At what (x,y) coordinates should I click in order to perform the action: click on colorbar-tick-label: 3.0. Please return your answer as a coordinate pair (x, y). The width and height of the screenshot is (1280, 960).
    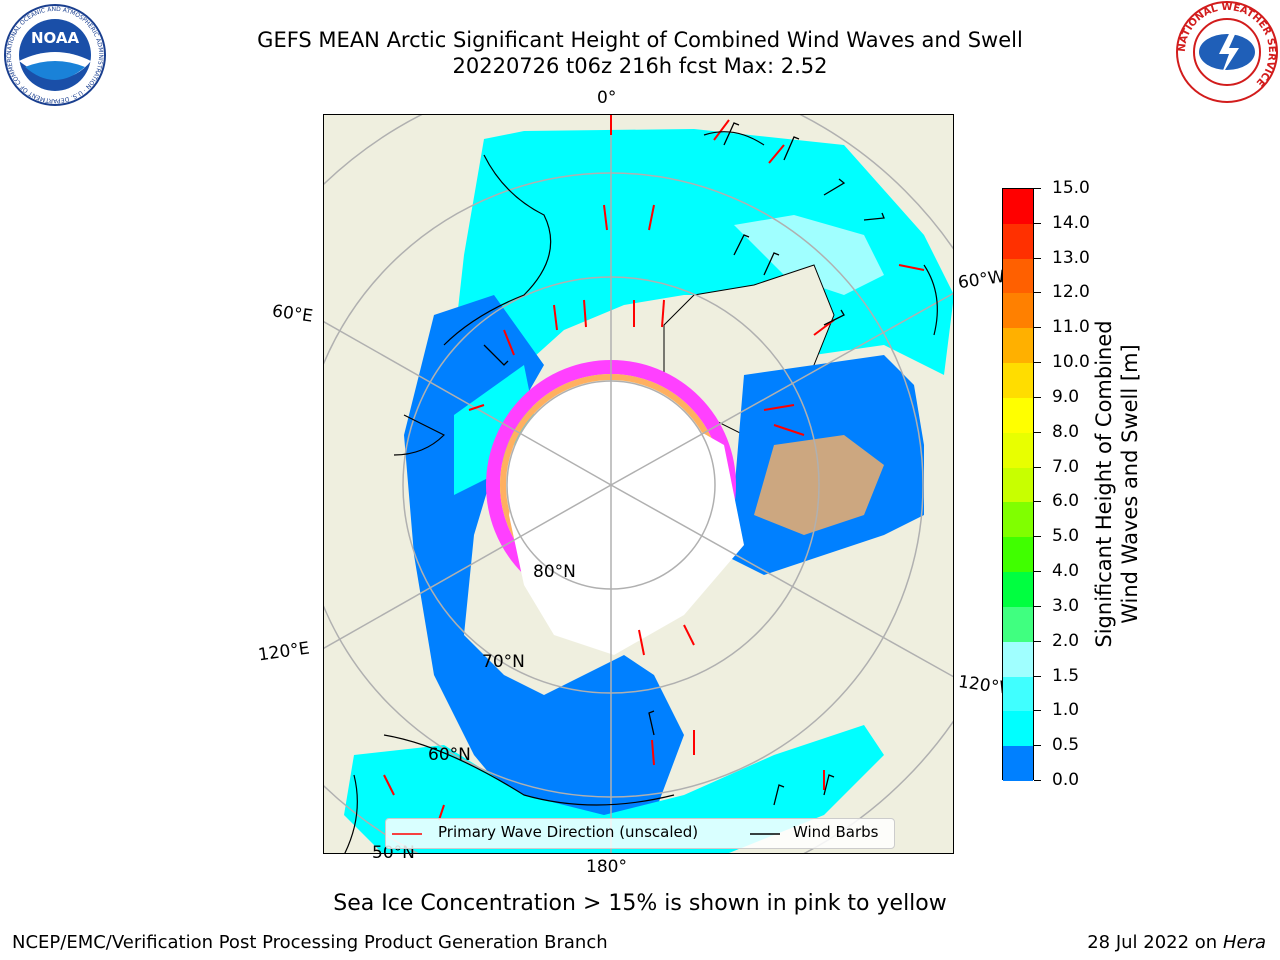
    Looking at the image, I should click on (1066, 605).